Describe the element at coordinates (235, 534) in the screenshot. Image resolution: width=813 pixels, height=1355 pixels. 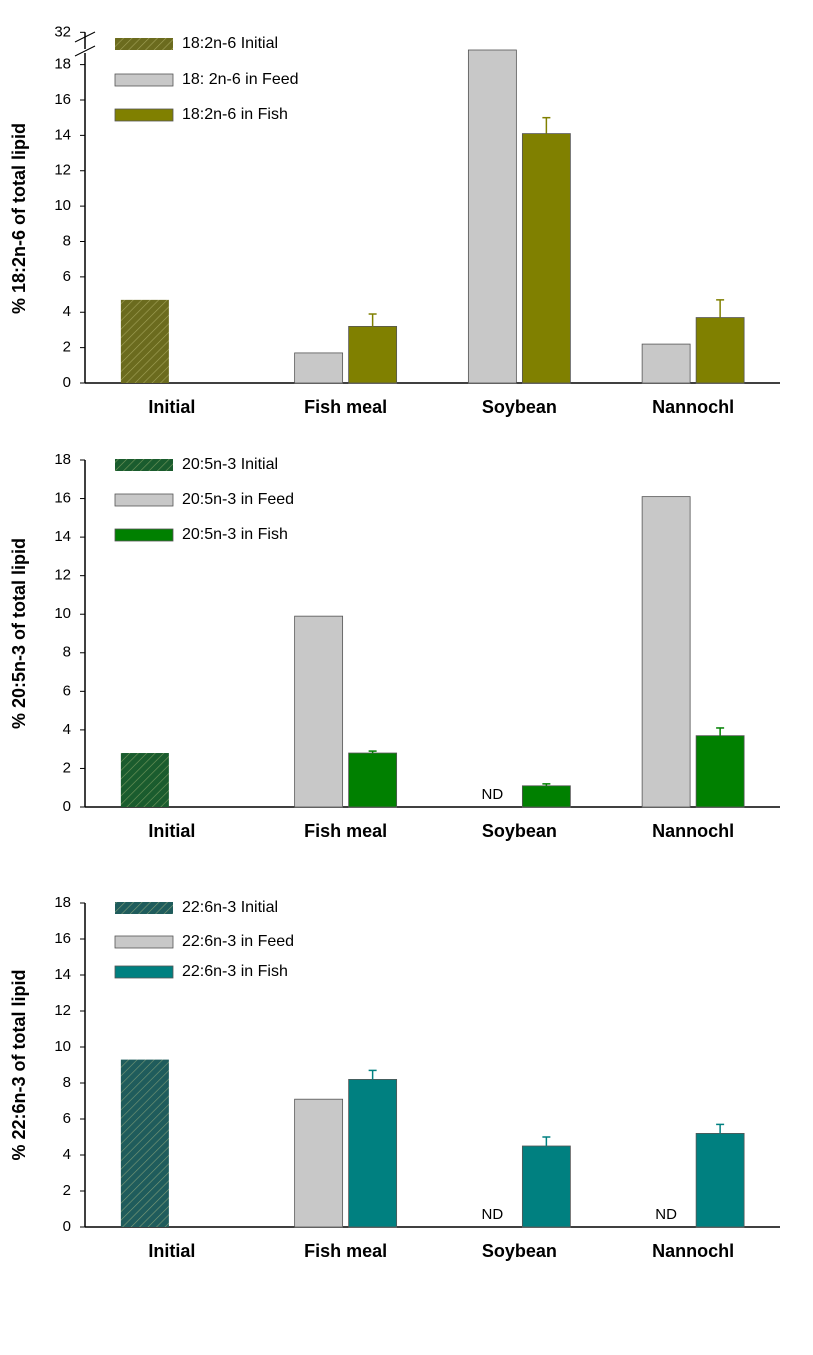
I see `legend-label: 20:5n-3 in Fish` at that location.